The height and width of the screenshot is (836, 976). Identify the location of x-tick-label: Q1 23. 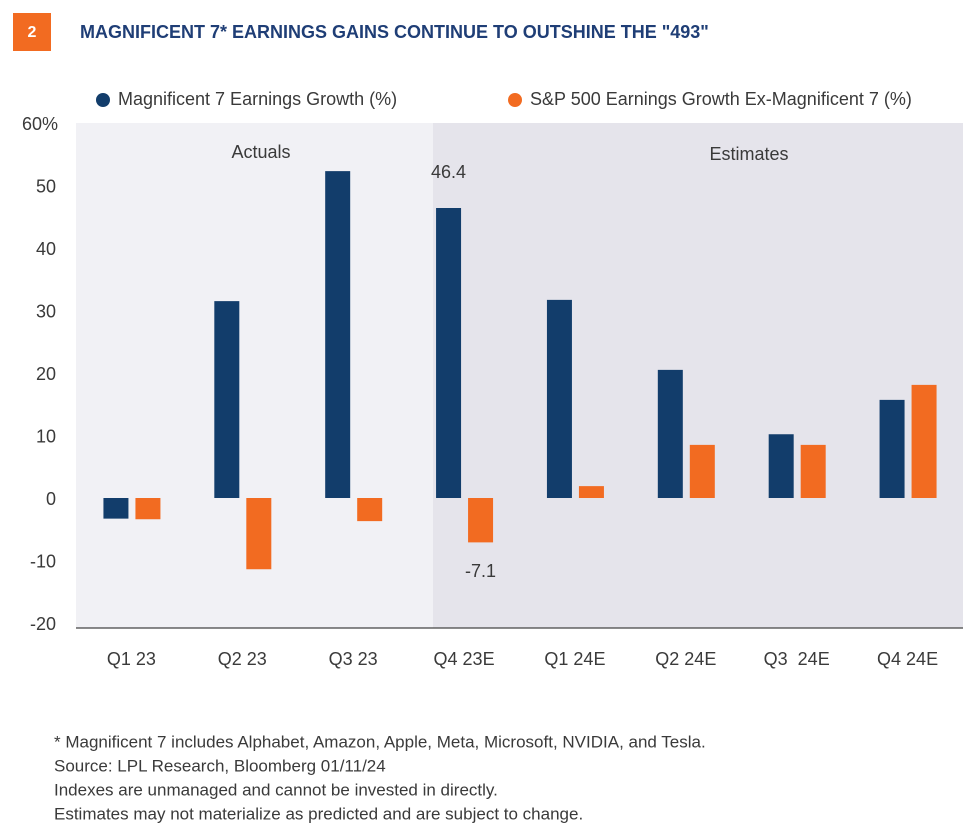
(131, 659).